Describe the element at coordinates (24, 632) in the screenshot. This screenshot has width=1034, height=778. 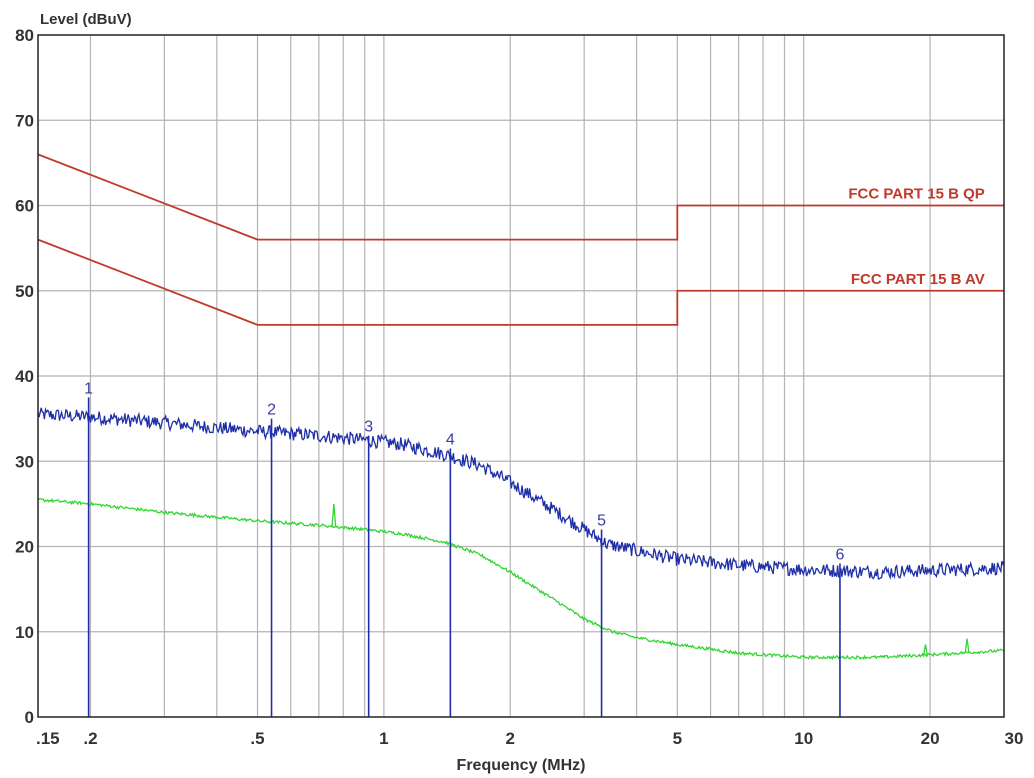
I see `y-tick-label: 10` at that location.